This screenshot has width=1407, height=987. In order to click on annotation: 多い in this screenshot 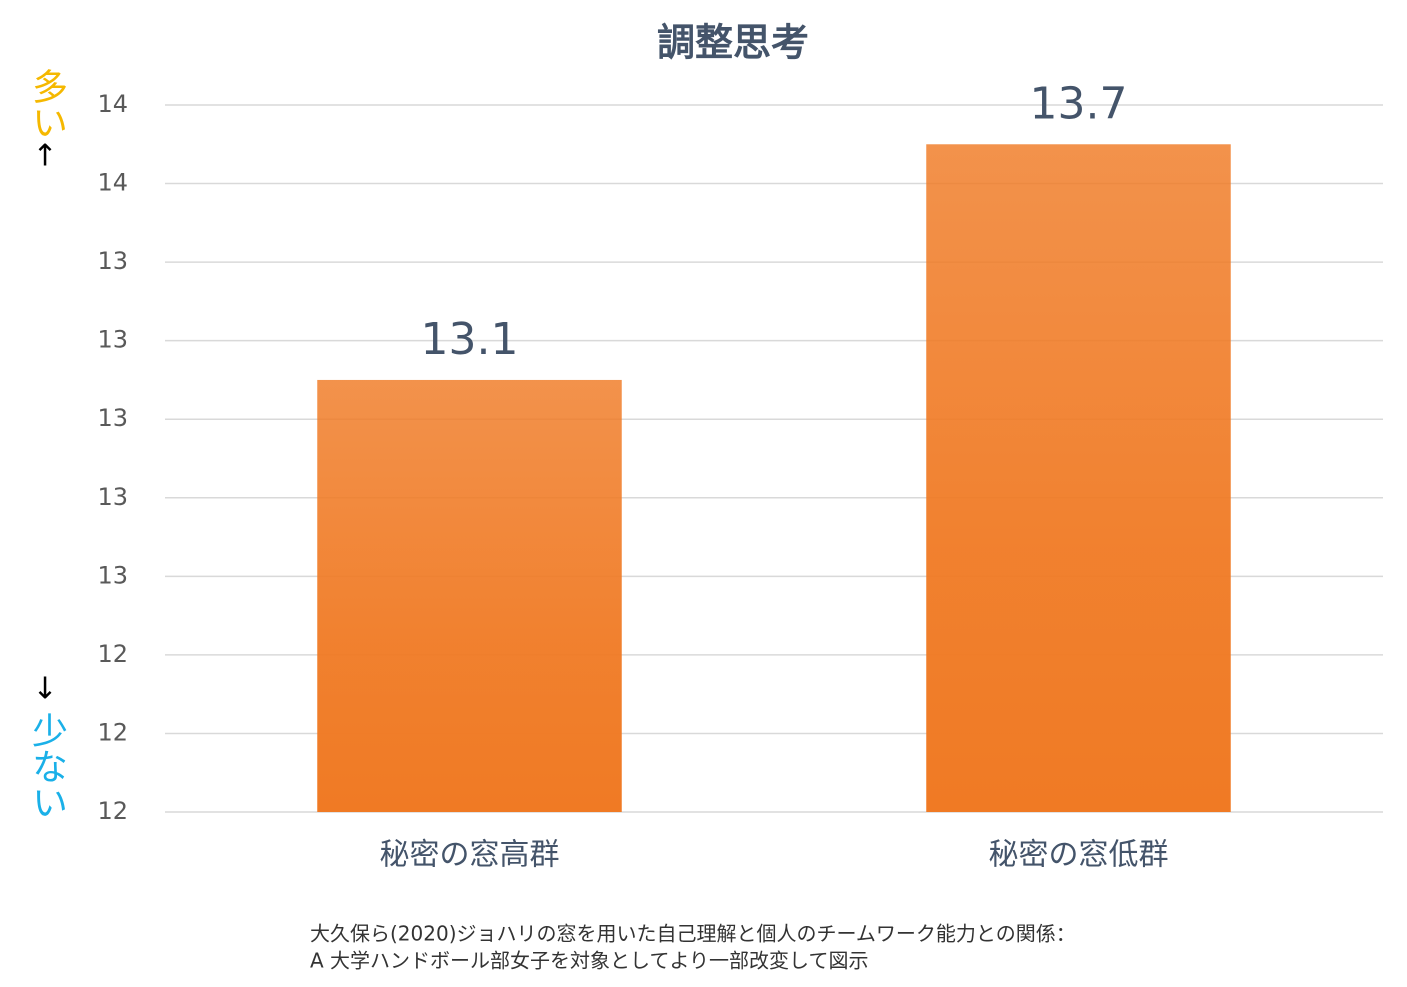, I will do `click(46, 104)`.